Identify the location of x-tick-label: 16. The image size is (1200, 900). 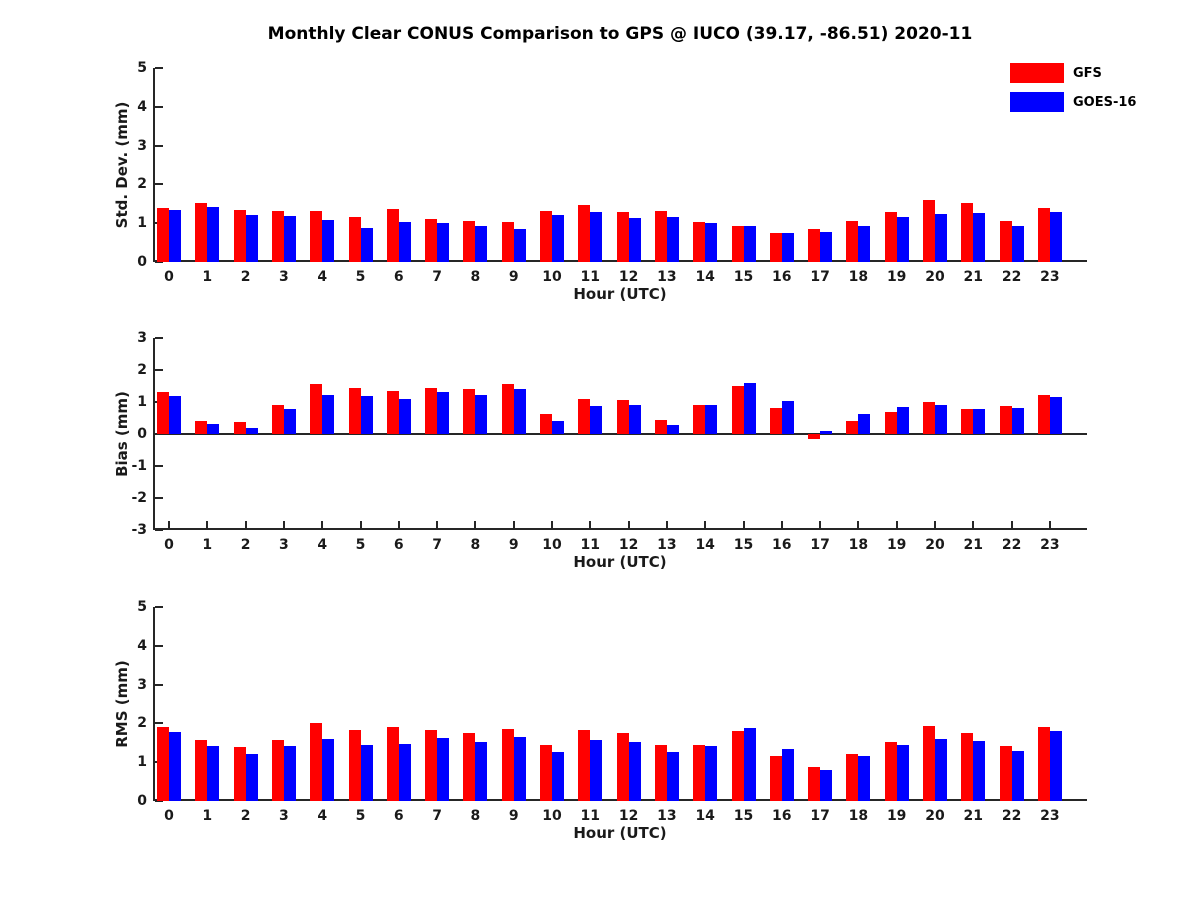
(782, 545).